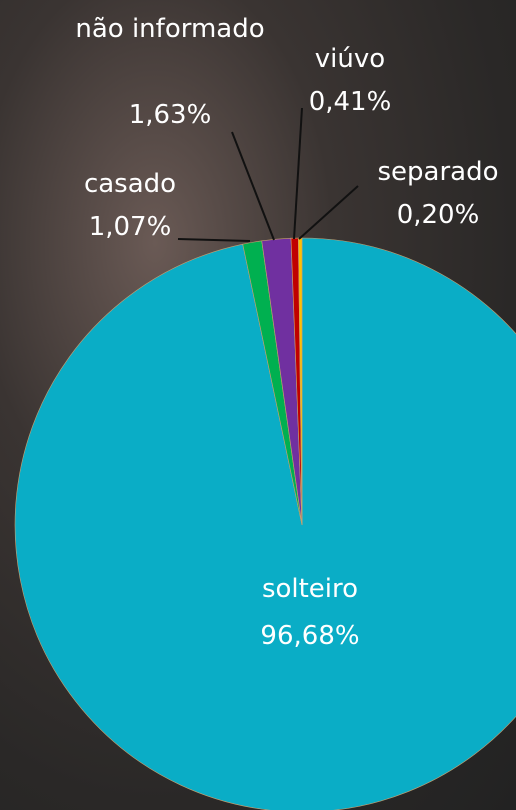 Image resolution: width=516 pixels, height=810 pixels. Describe the element at coordinates (438, 215) in the screenshot. I see `value-label: 0,20%` at that location.